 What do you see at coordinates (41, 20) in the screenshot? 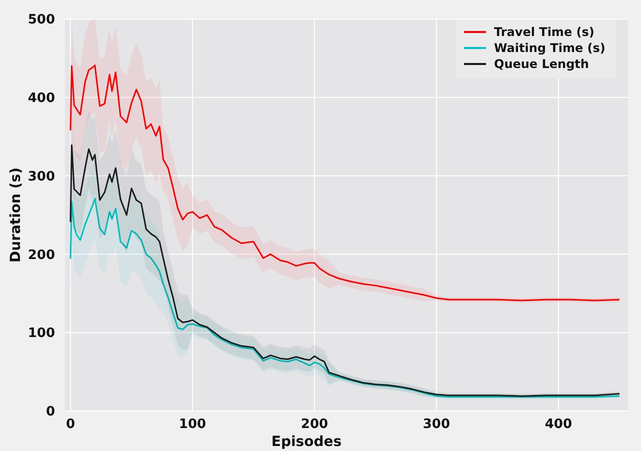
I see `y-tick-label: 500` at bounding box center [41, 20].